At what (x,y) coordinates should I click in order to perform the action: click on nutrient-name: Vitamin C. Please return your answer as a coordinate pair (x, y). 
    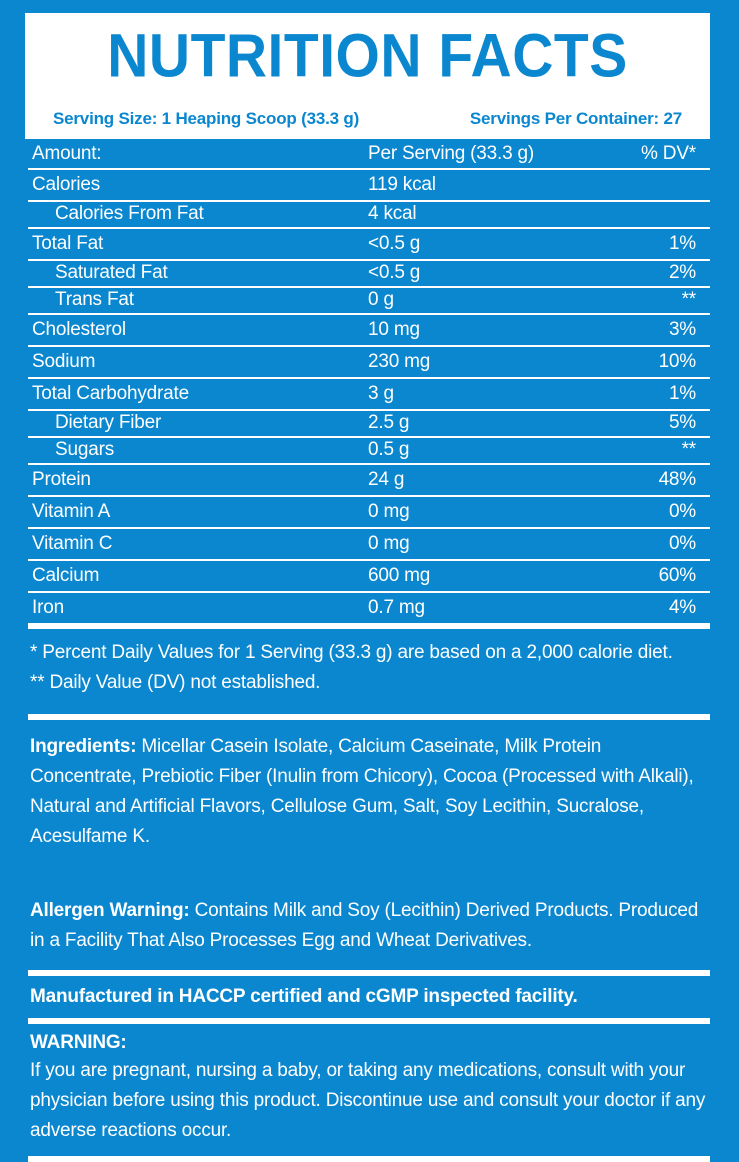
    Looking at the image, I should click on (72, 543).